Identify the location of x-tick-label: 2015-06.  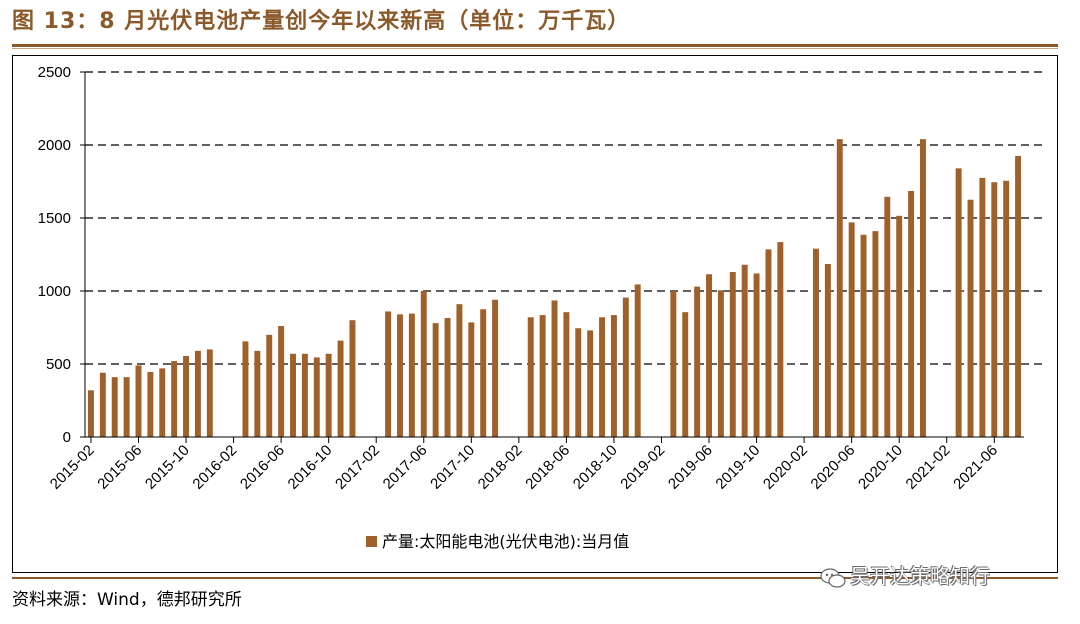
(119, 467).